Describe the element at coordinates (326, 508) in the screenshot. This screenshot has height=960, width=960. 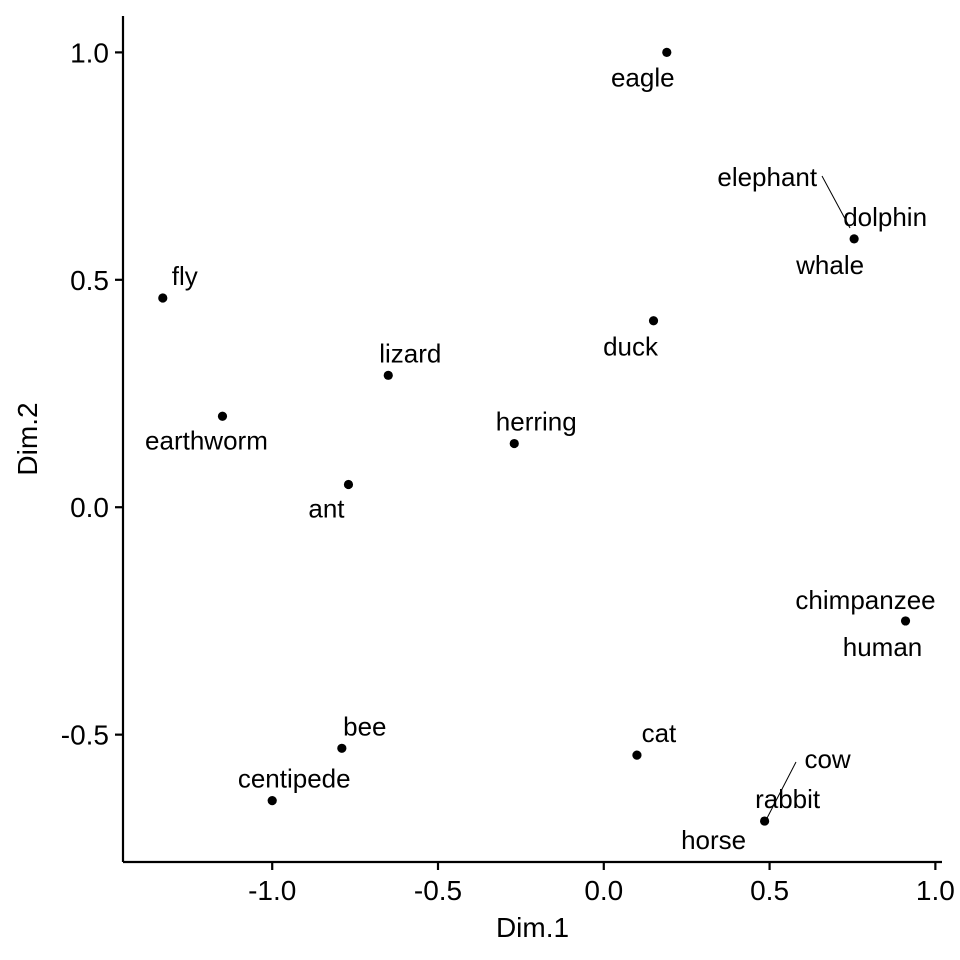
I see `point-label-ant: ant` at that location.